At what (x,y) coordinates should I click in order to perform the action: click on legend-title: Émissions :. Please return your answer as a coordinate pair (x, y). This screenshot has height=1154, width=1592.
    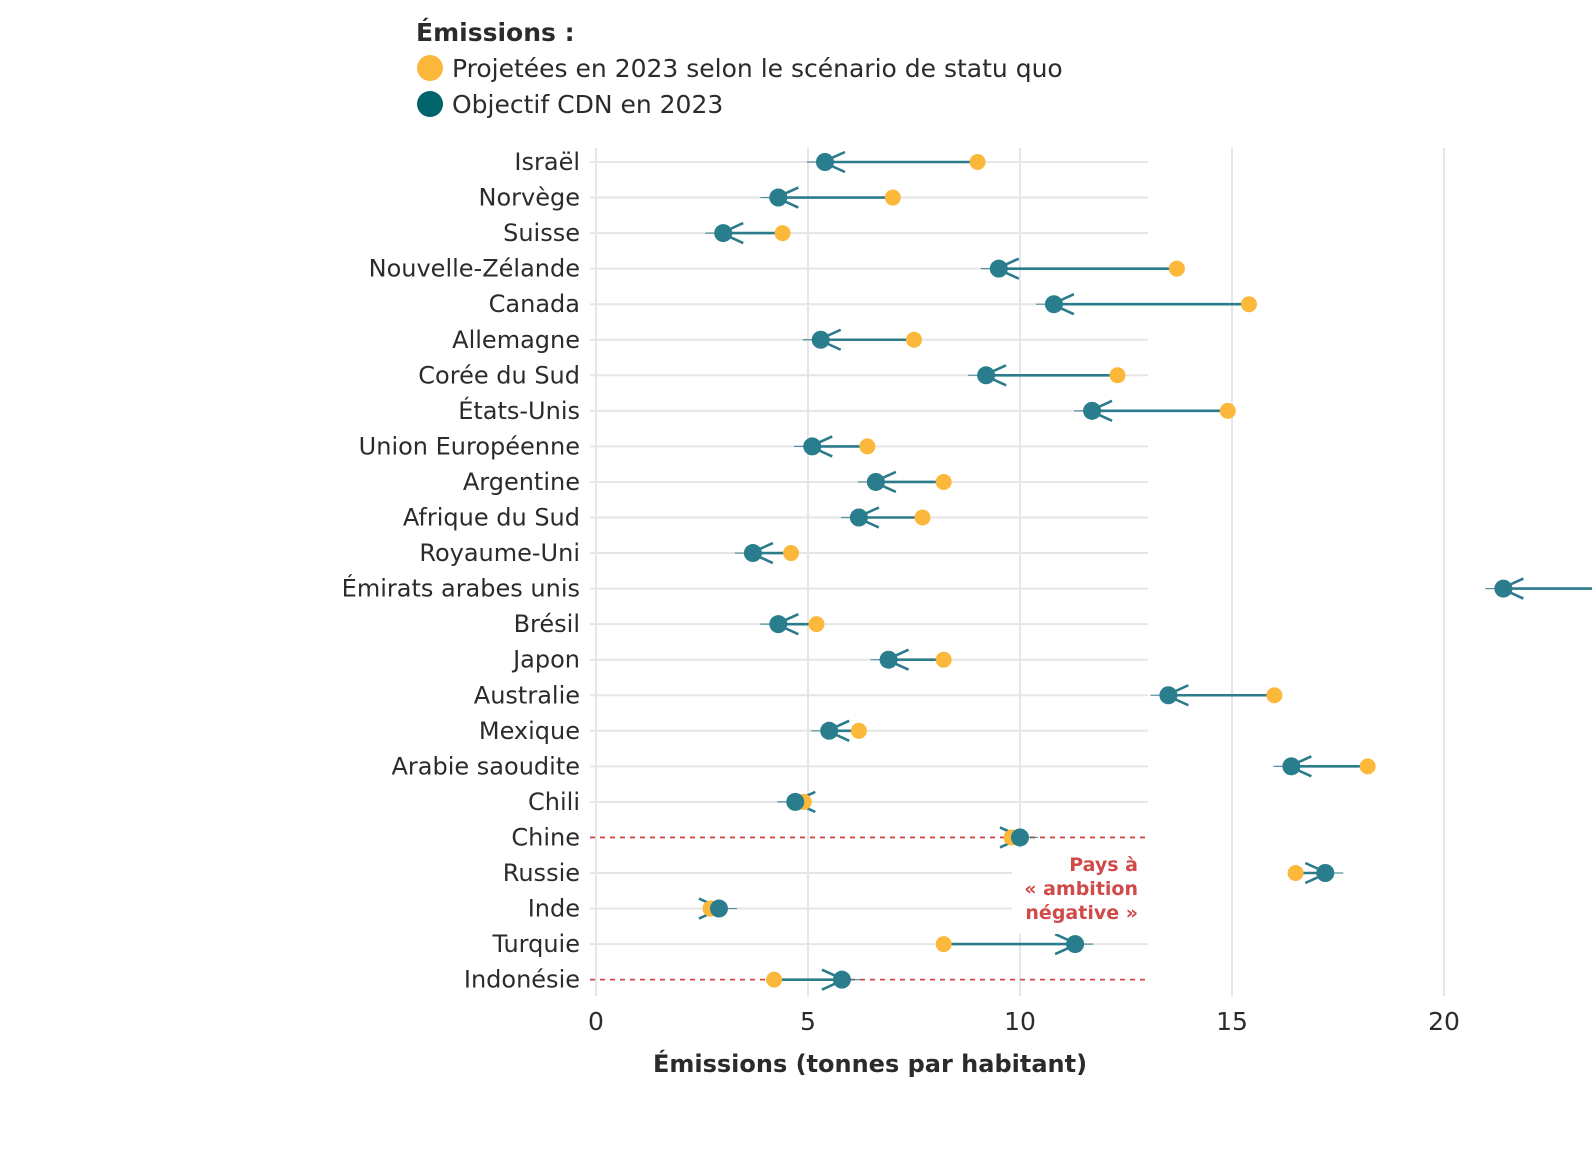
    Looking at the image, I should click on (495, 32).